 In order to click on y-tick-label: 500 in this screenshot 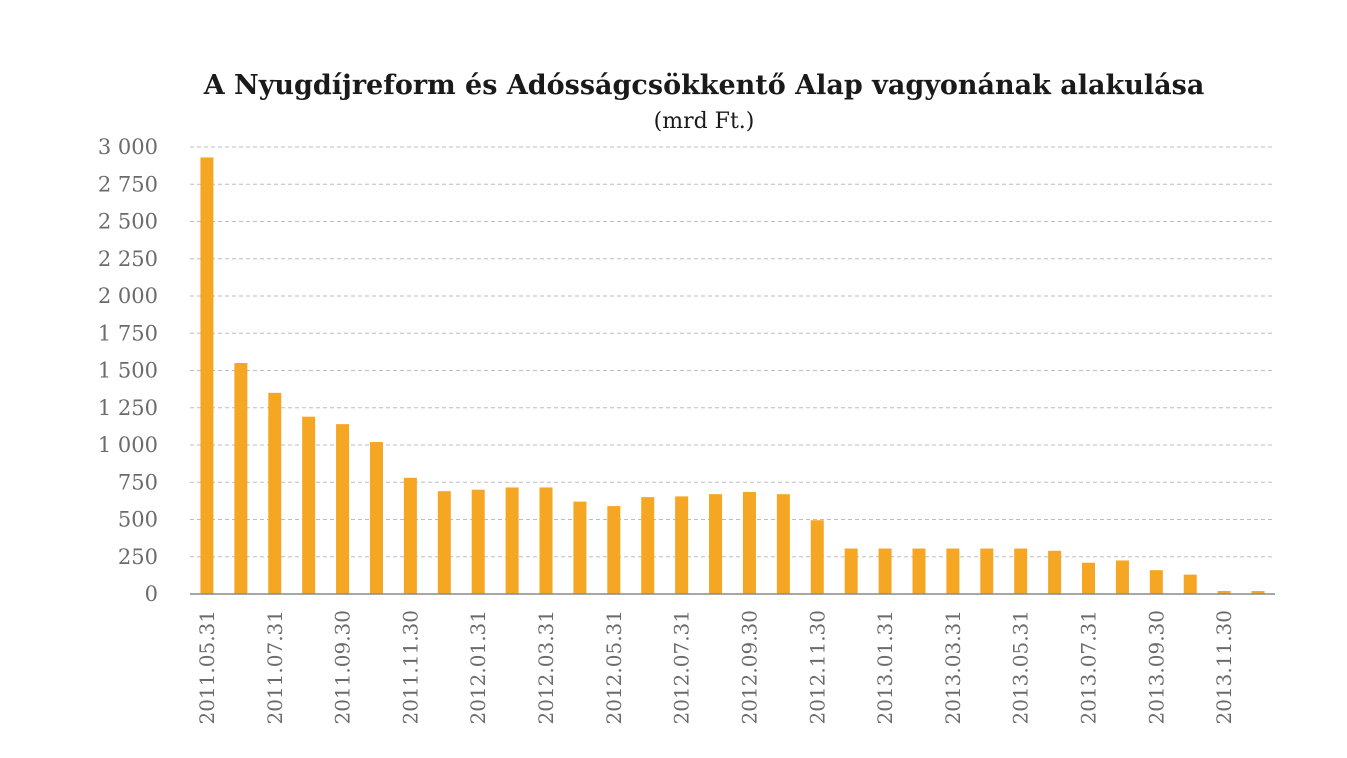, I will do `click(138, 520)`.